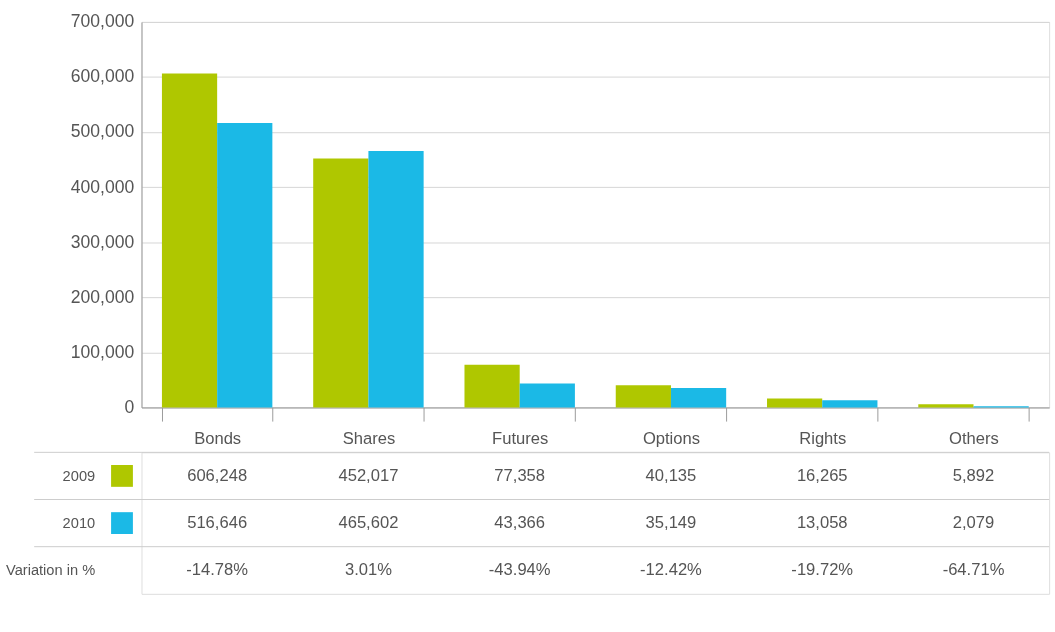  I want to click on data-label: 40,135, so click(671, 475).